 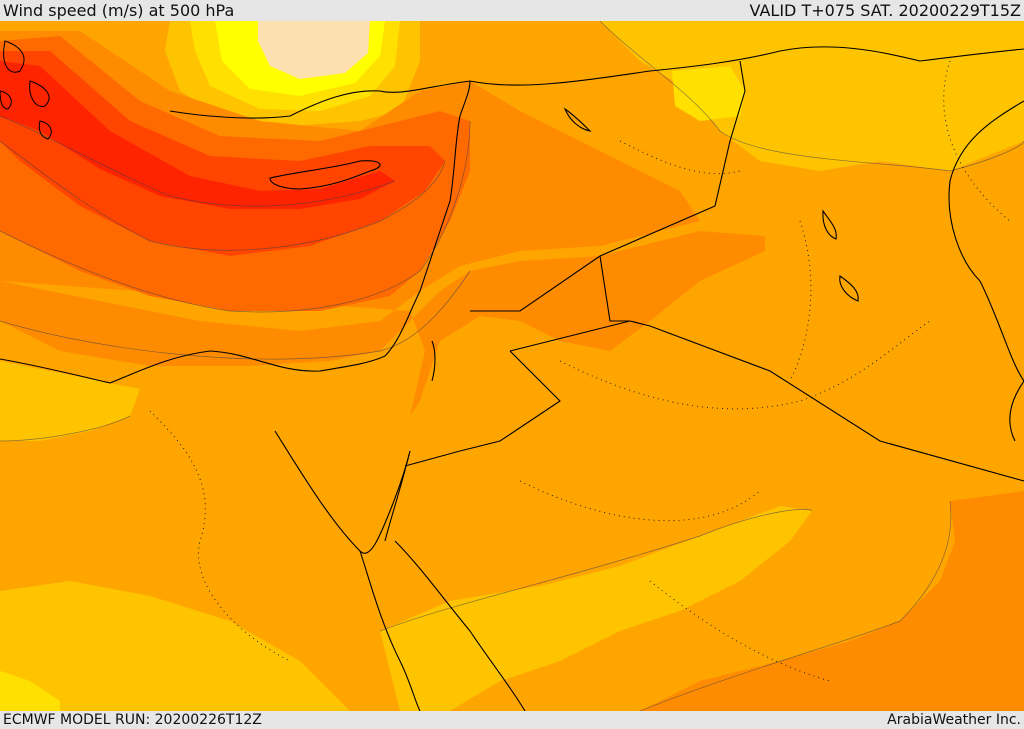 What do you see at coordinates (70, 401) in the screenshot?
I see `field-low-west` at bounding box center [70, 401].